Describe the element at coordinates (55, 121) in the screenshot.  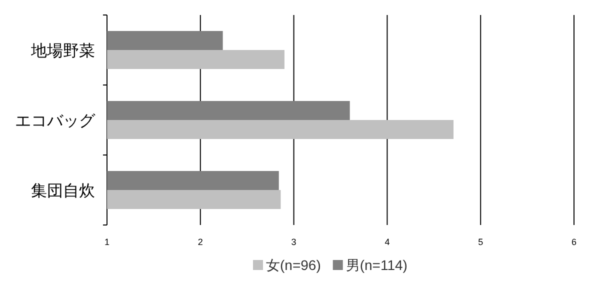
I see `y-tick-label: エコバッグ` at that location.